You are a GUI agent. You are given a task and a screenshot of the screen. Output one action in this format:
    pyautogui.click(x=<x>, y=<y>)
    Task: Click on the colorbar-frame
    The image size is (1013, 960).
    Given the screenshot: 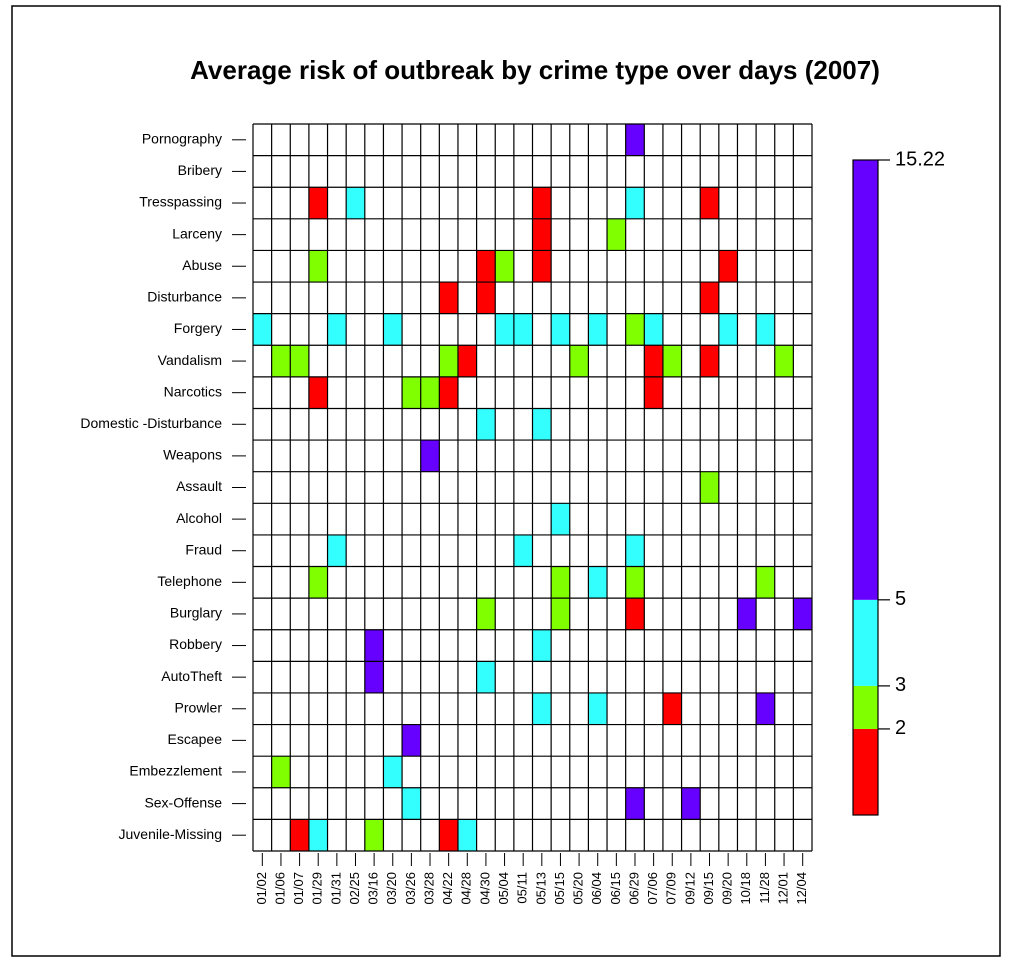 What is the action you would take?
    pyautogui.click(x=865, y=487)
    